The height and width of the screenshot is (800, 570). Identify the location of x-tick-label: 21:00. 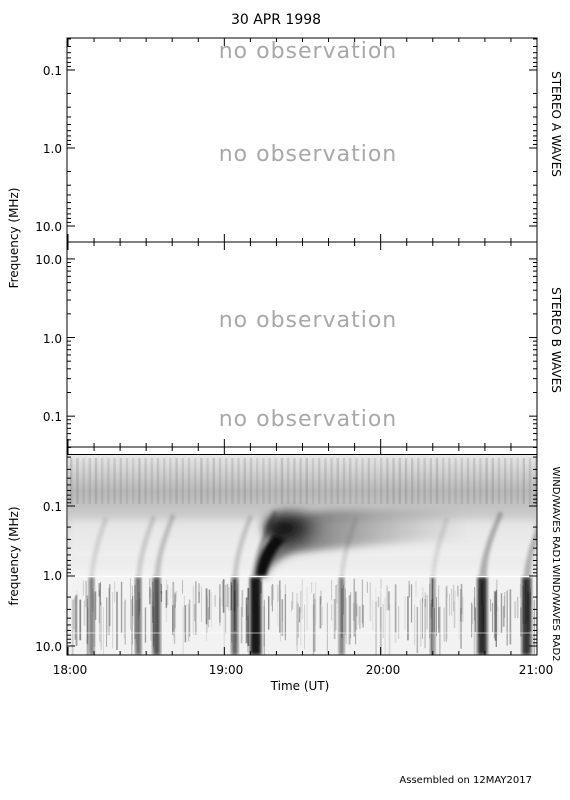
(536, 670).